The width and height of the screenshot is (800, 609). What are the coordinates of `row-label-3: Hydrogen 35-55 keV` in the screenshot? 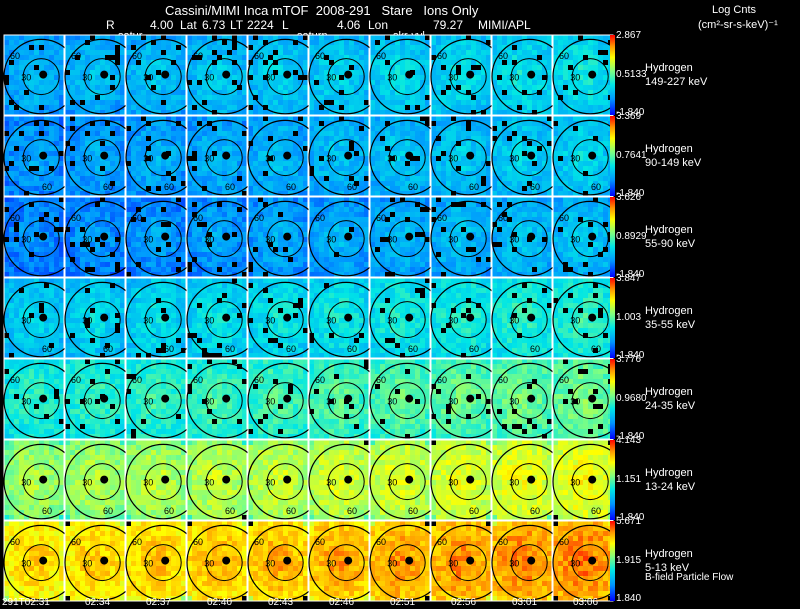 It's located at (670, 318).